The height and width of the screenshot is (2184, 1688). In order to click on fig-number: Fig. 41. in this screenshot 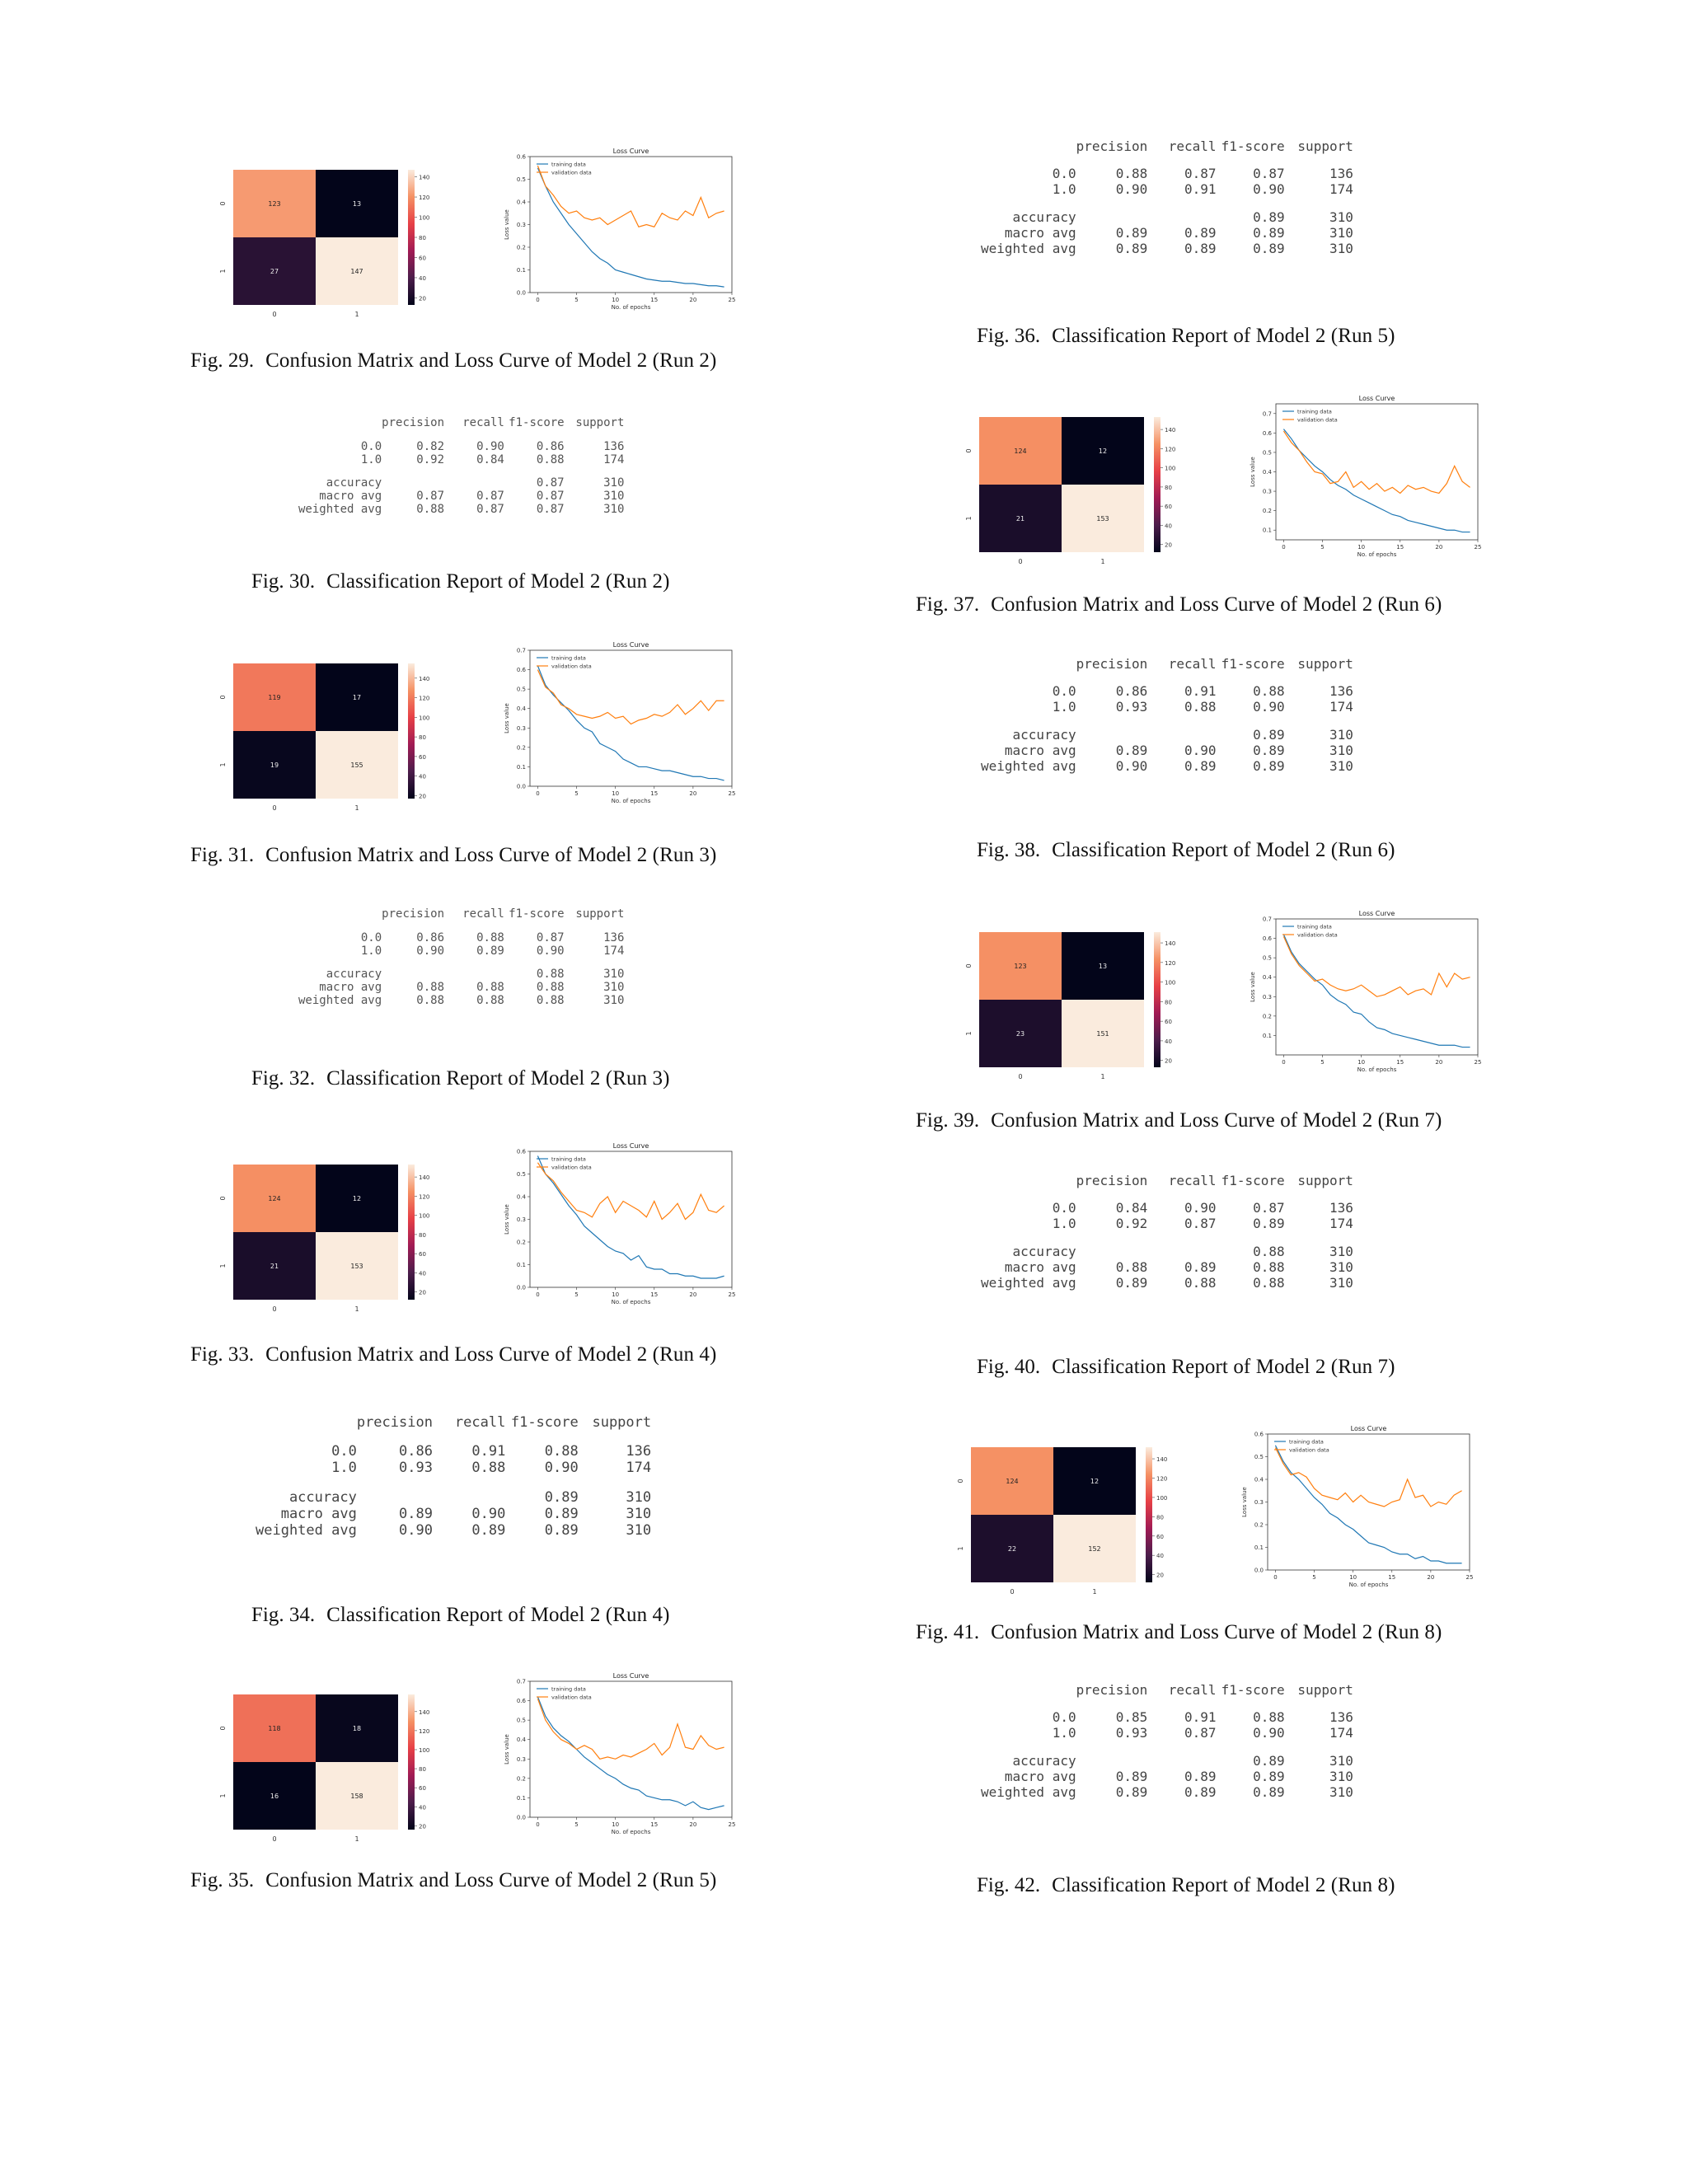, I will do `click(948, 1632)`.